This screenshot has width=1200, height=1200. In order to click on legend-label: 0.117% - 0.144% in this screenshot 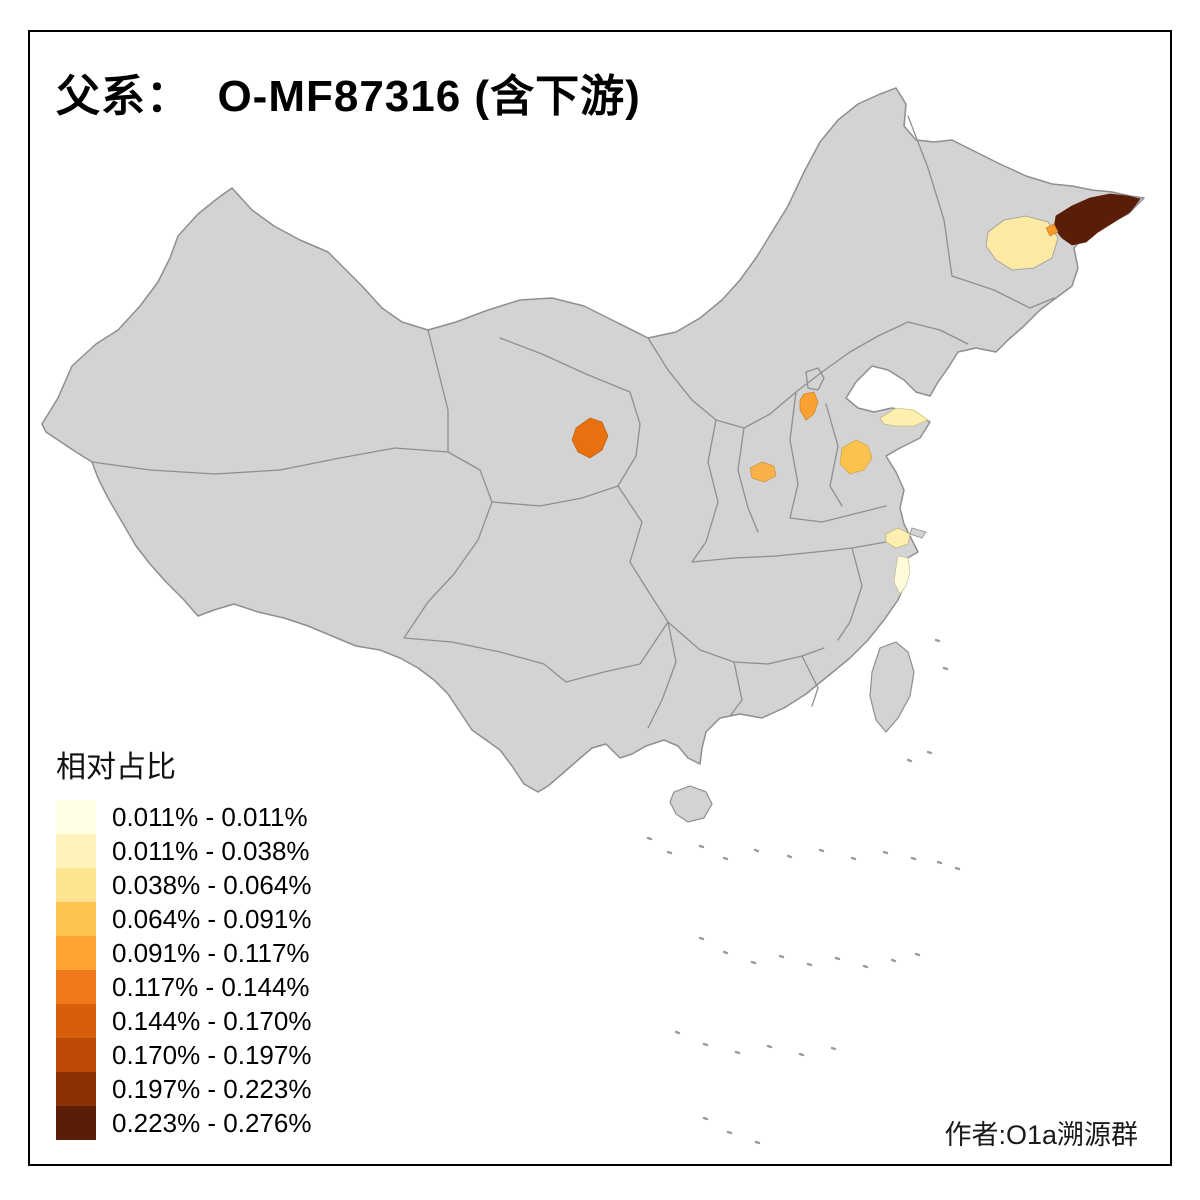, I will do `click(211, 987)`.